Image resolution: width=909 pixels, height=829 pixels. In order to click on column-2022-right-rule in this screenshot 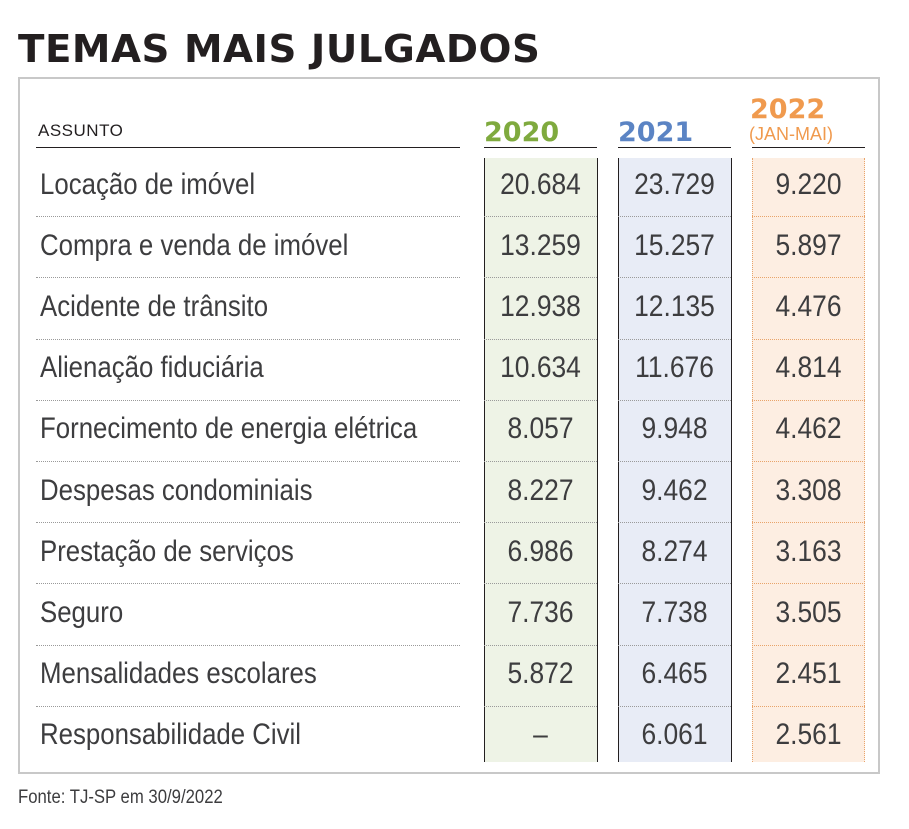, I will do `click(864, 460)`.